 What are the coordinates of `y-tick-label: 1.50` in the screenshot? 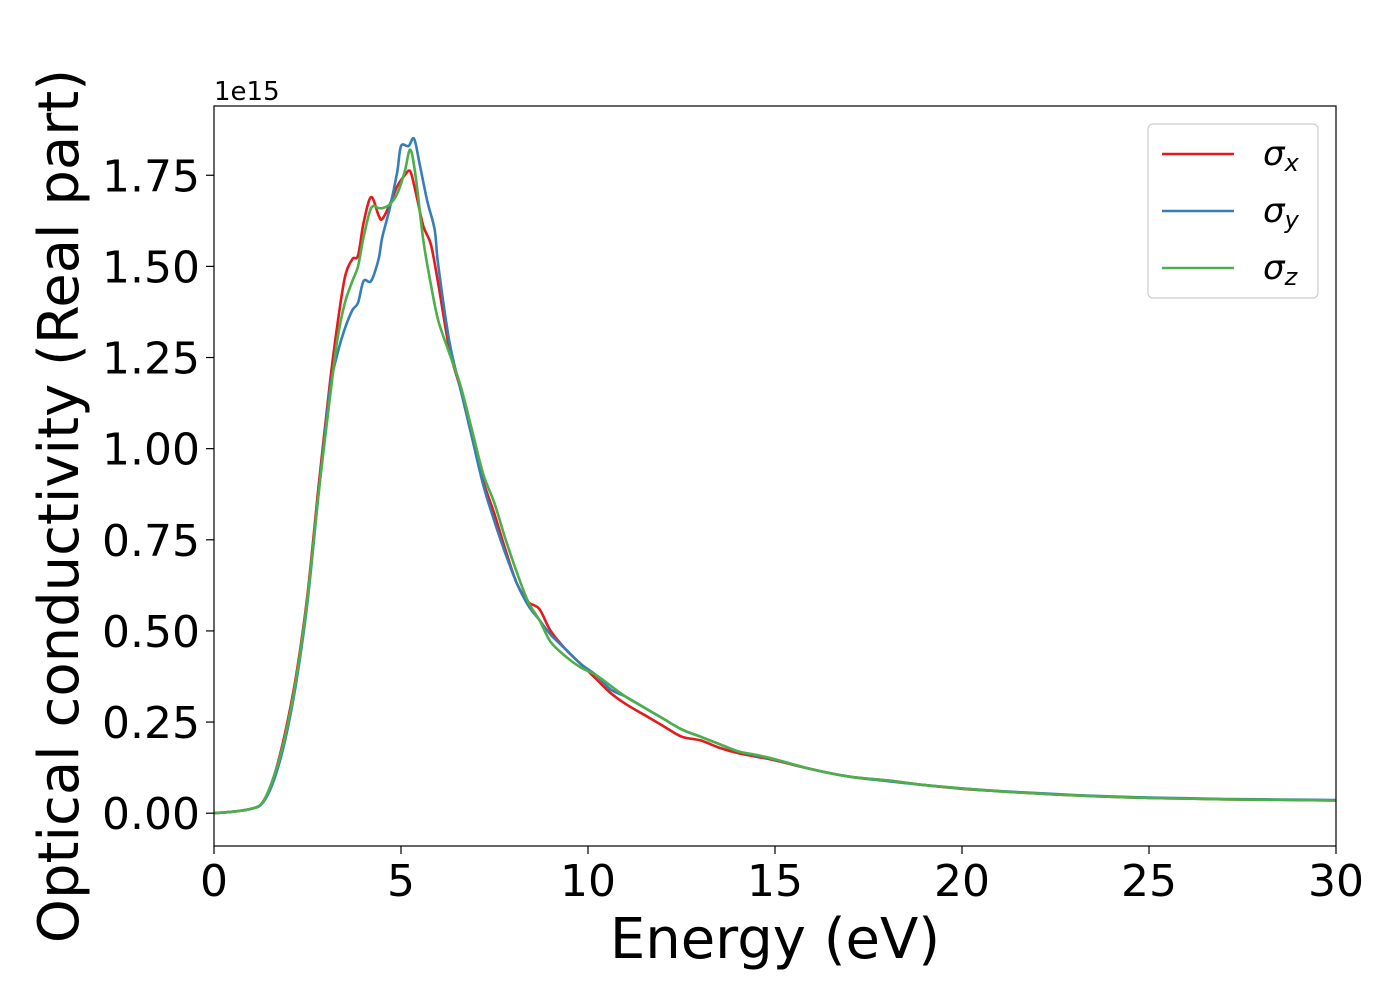 It's located at (151, 267).